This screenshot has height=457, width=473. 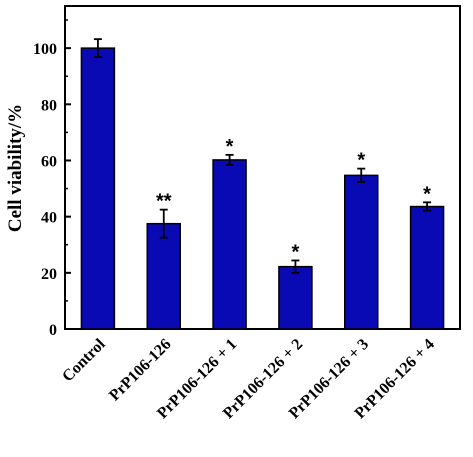 I want to click on y-tick-label: 80, so click(x=49, y=105).